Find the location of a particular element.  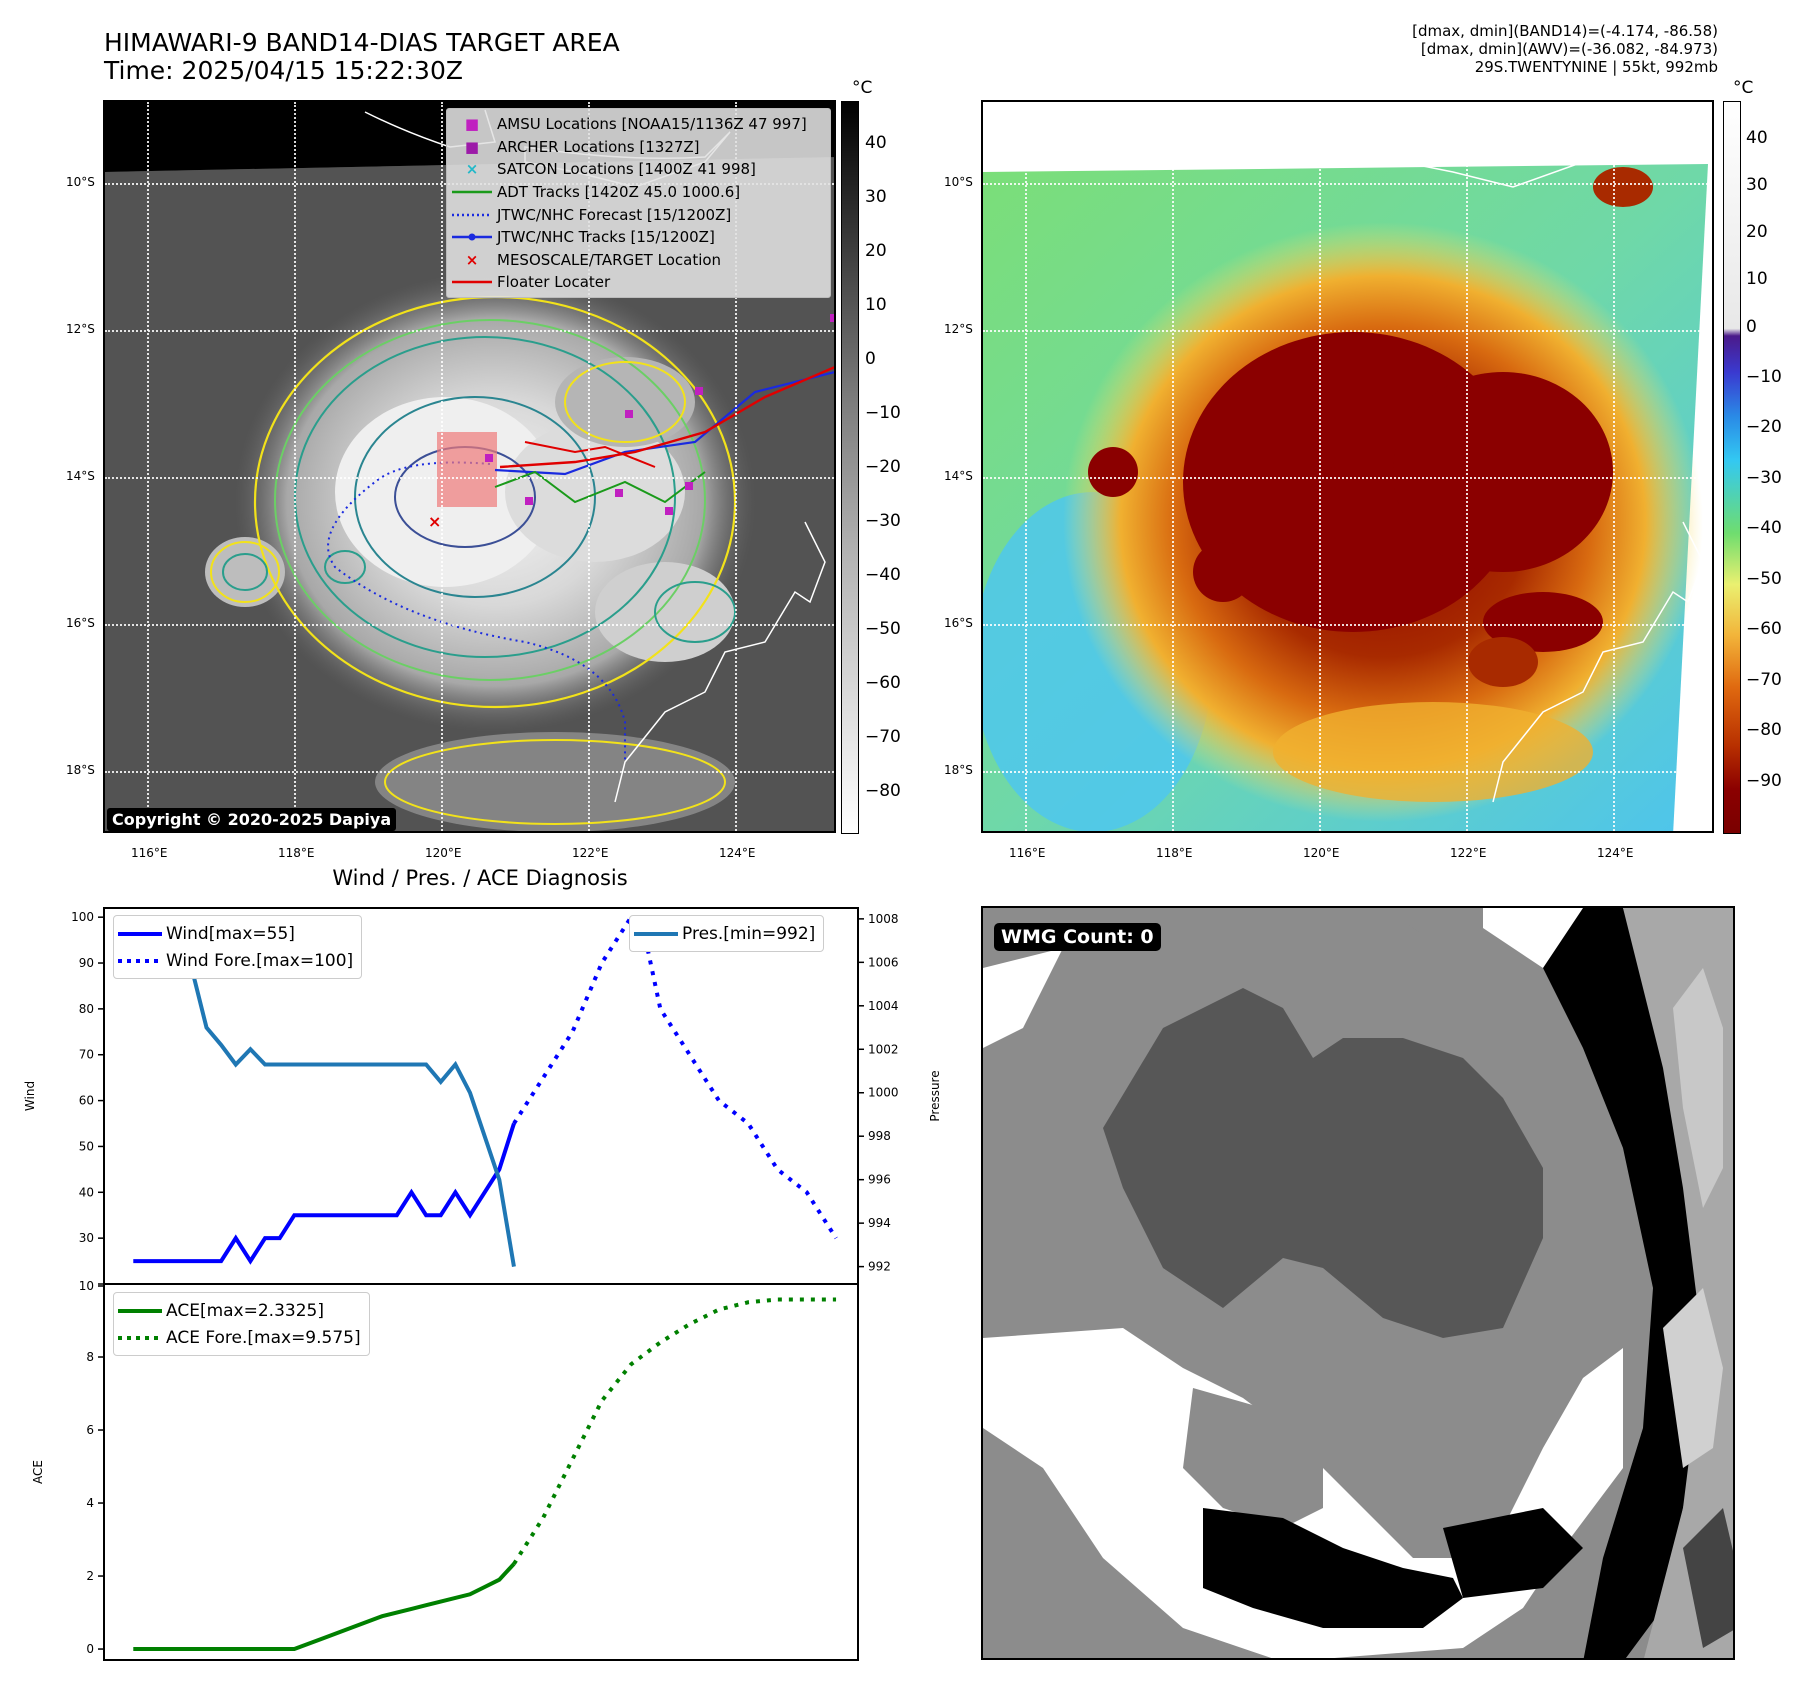

ace-tick-label: 4 is located at coordinates (90, 1503).